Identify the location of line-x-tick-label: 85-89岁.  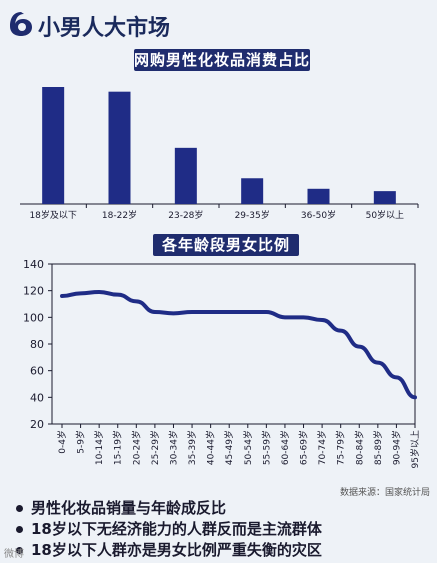
(378, 447).